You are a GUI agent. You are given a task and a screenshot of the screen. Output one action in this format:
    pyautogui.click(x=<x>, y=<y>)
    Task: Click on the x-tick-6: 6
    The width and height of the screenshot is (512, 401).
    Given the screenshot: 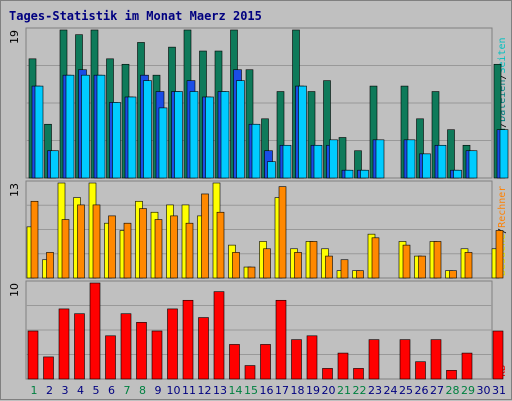 What is the action you would take?
    pyautogui.click(x=111, y=390)
    